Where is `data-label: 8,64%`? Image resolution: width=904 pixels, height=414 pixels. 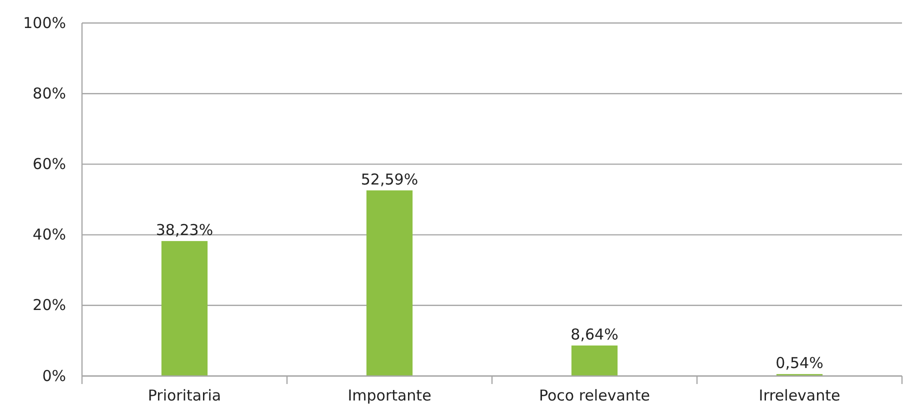
data-label: 8,64% is located at coordinates (594, 335).